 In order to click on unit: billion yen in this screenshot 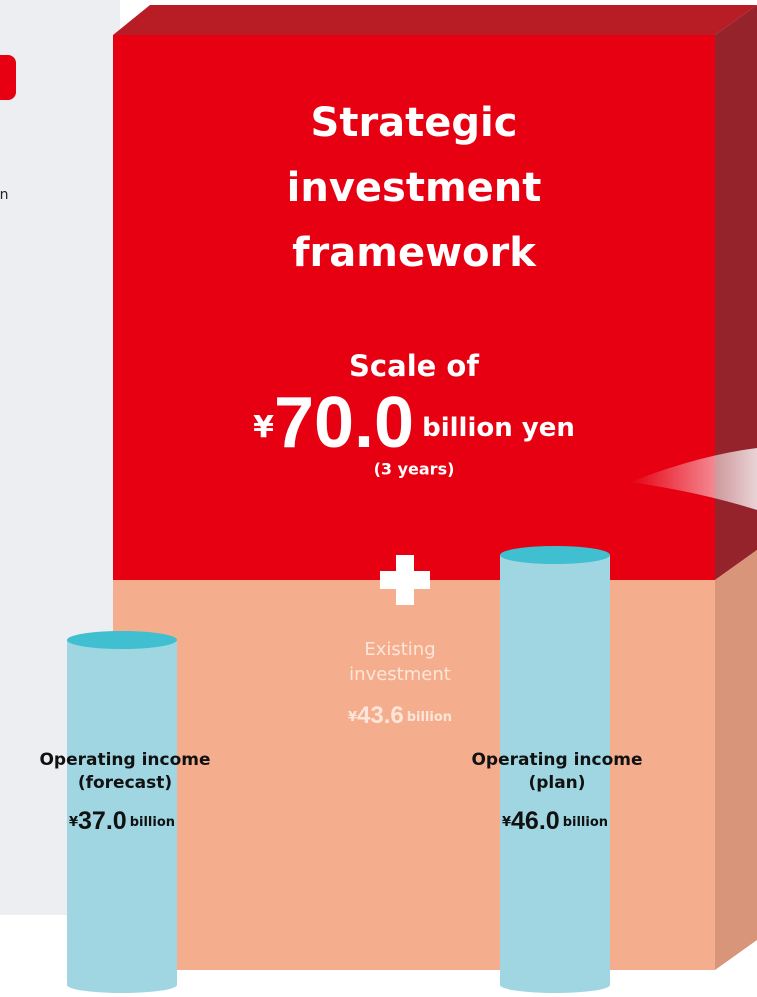, I will do `click(498, 428)`.